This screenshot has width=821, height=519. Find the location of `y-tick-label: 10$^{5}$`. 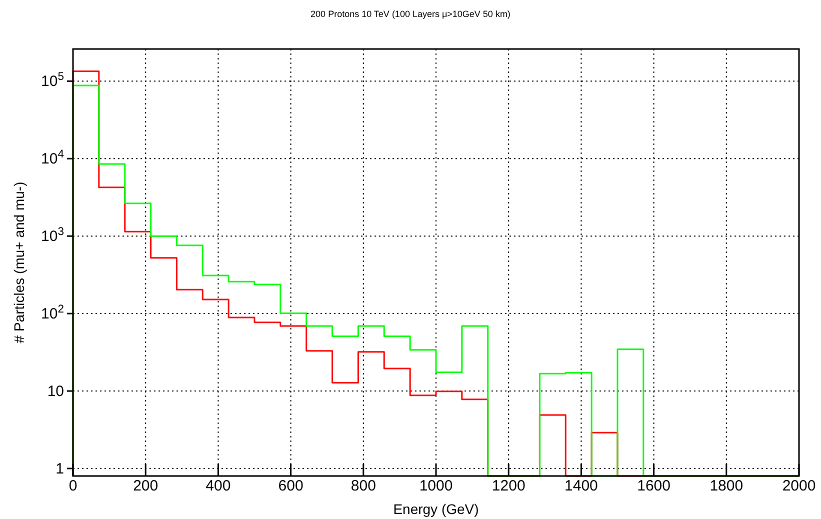

y-tick-label: 10$^{5}$ is located at coordinates (52, 80).